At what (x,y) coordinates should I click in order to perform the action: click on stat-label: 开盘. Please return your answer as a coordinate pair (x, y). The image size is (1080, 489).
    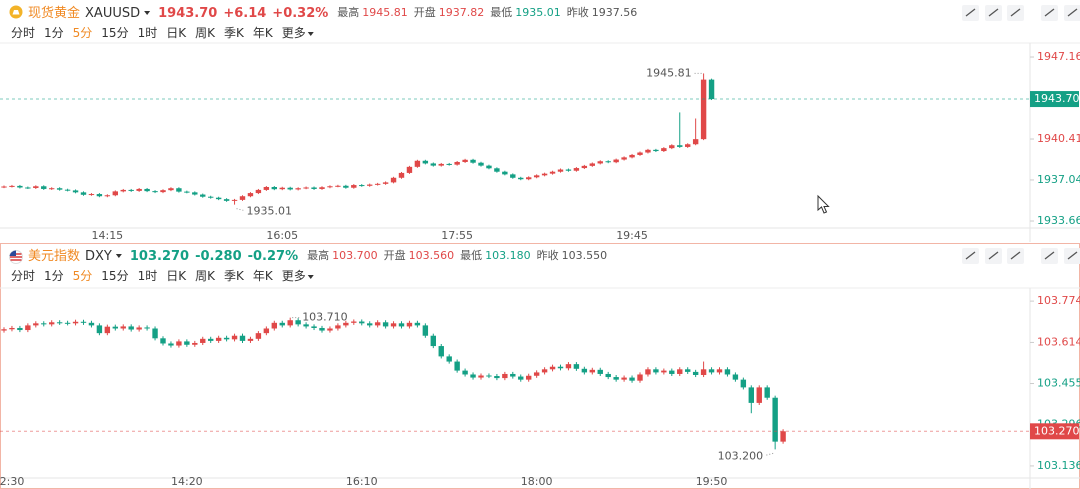
    Looking at the image, I should click on (395, 255).